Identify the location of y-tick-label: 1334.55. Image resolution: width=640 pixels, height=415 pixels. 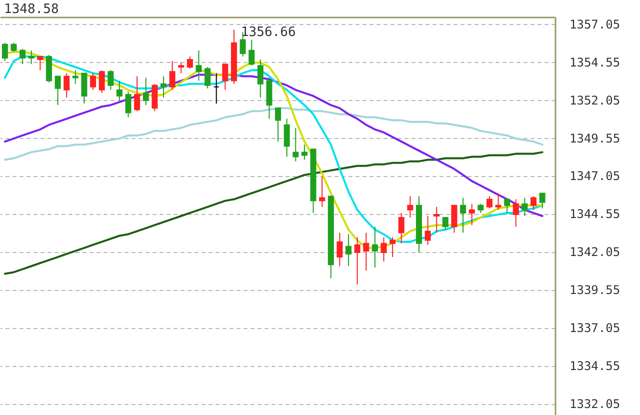
(595, 366).